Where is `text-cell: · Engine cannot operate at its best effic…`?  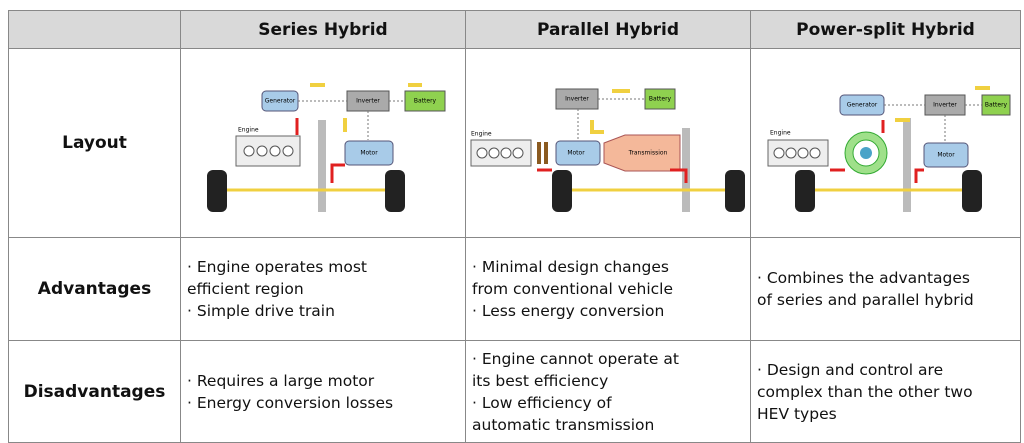
text-cell: · Engine cannot operate at its best effic… is located at coordinates (608, 392).